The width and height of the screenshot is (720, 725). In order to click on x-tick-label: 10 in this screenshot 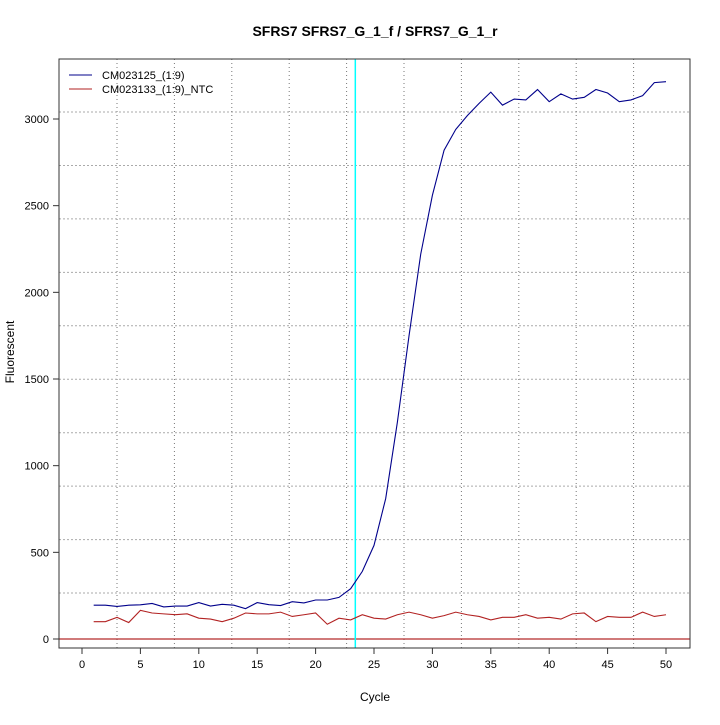, I will do `click(199, 665)`.